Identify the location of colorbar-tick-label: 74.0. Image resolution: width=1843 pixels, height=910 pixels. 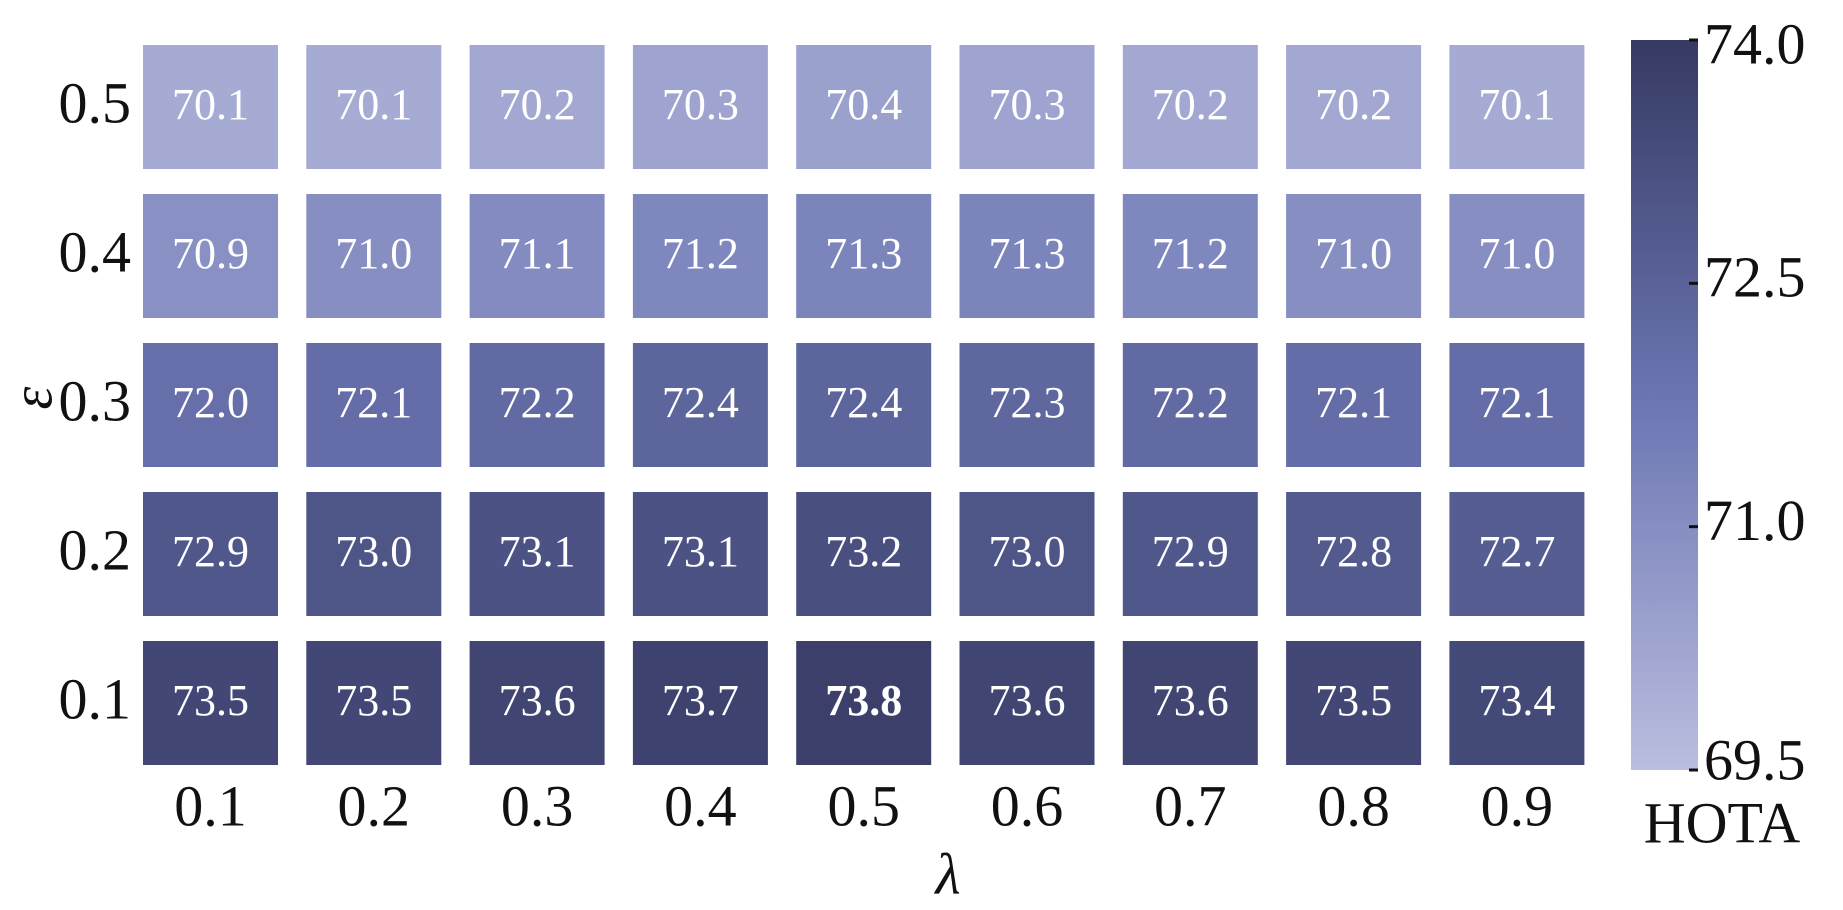
(1755, 43).